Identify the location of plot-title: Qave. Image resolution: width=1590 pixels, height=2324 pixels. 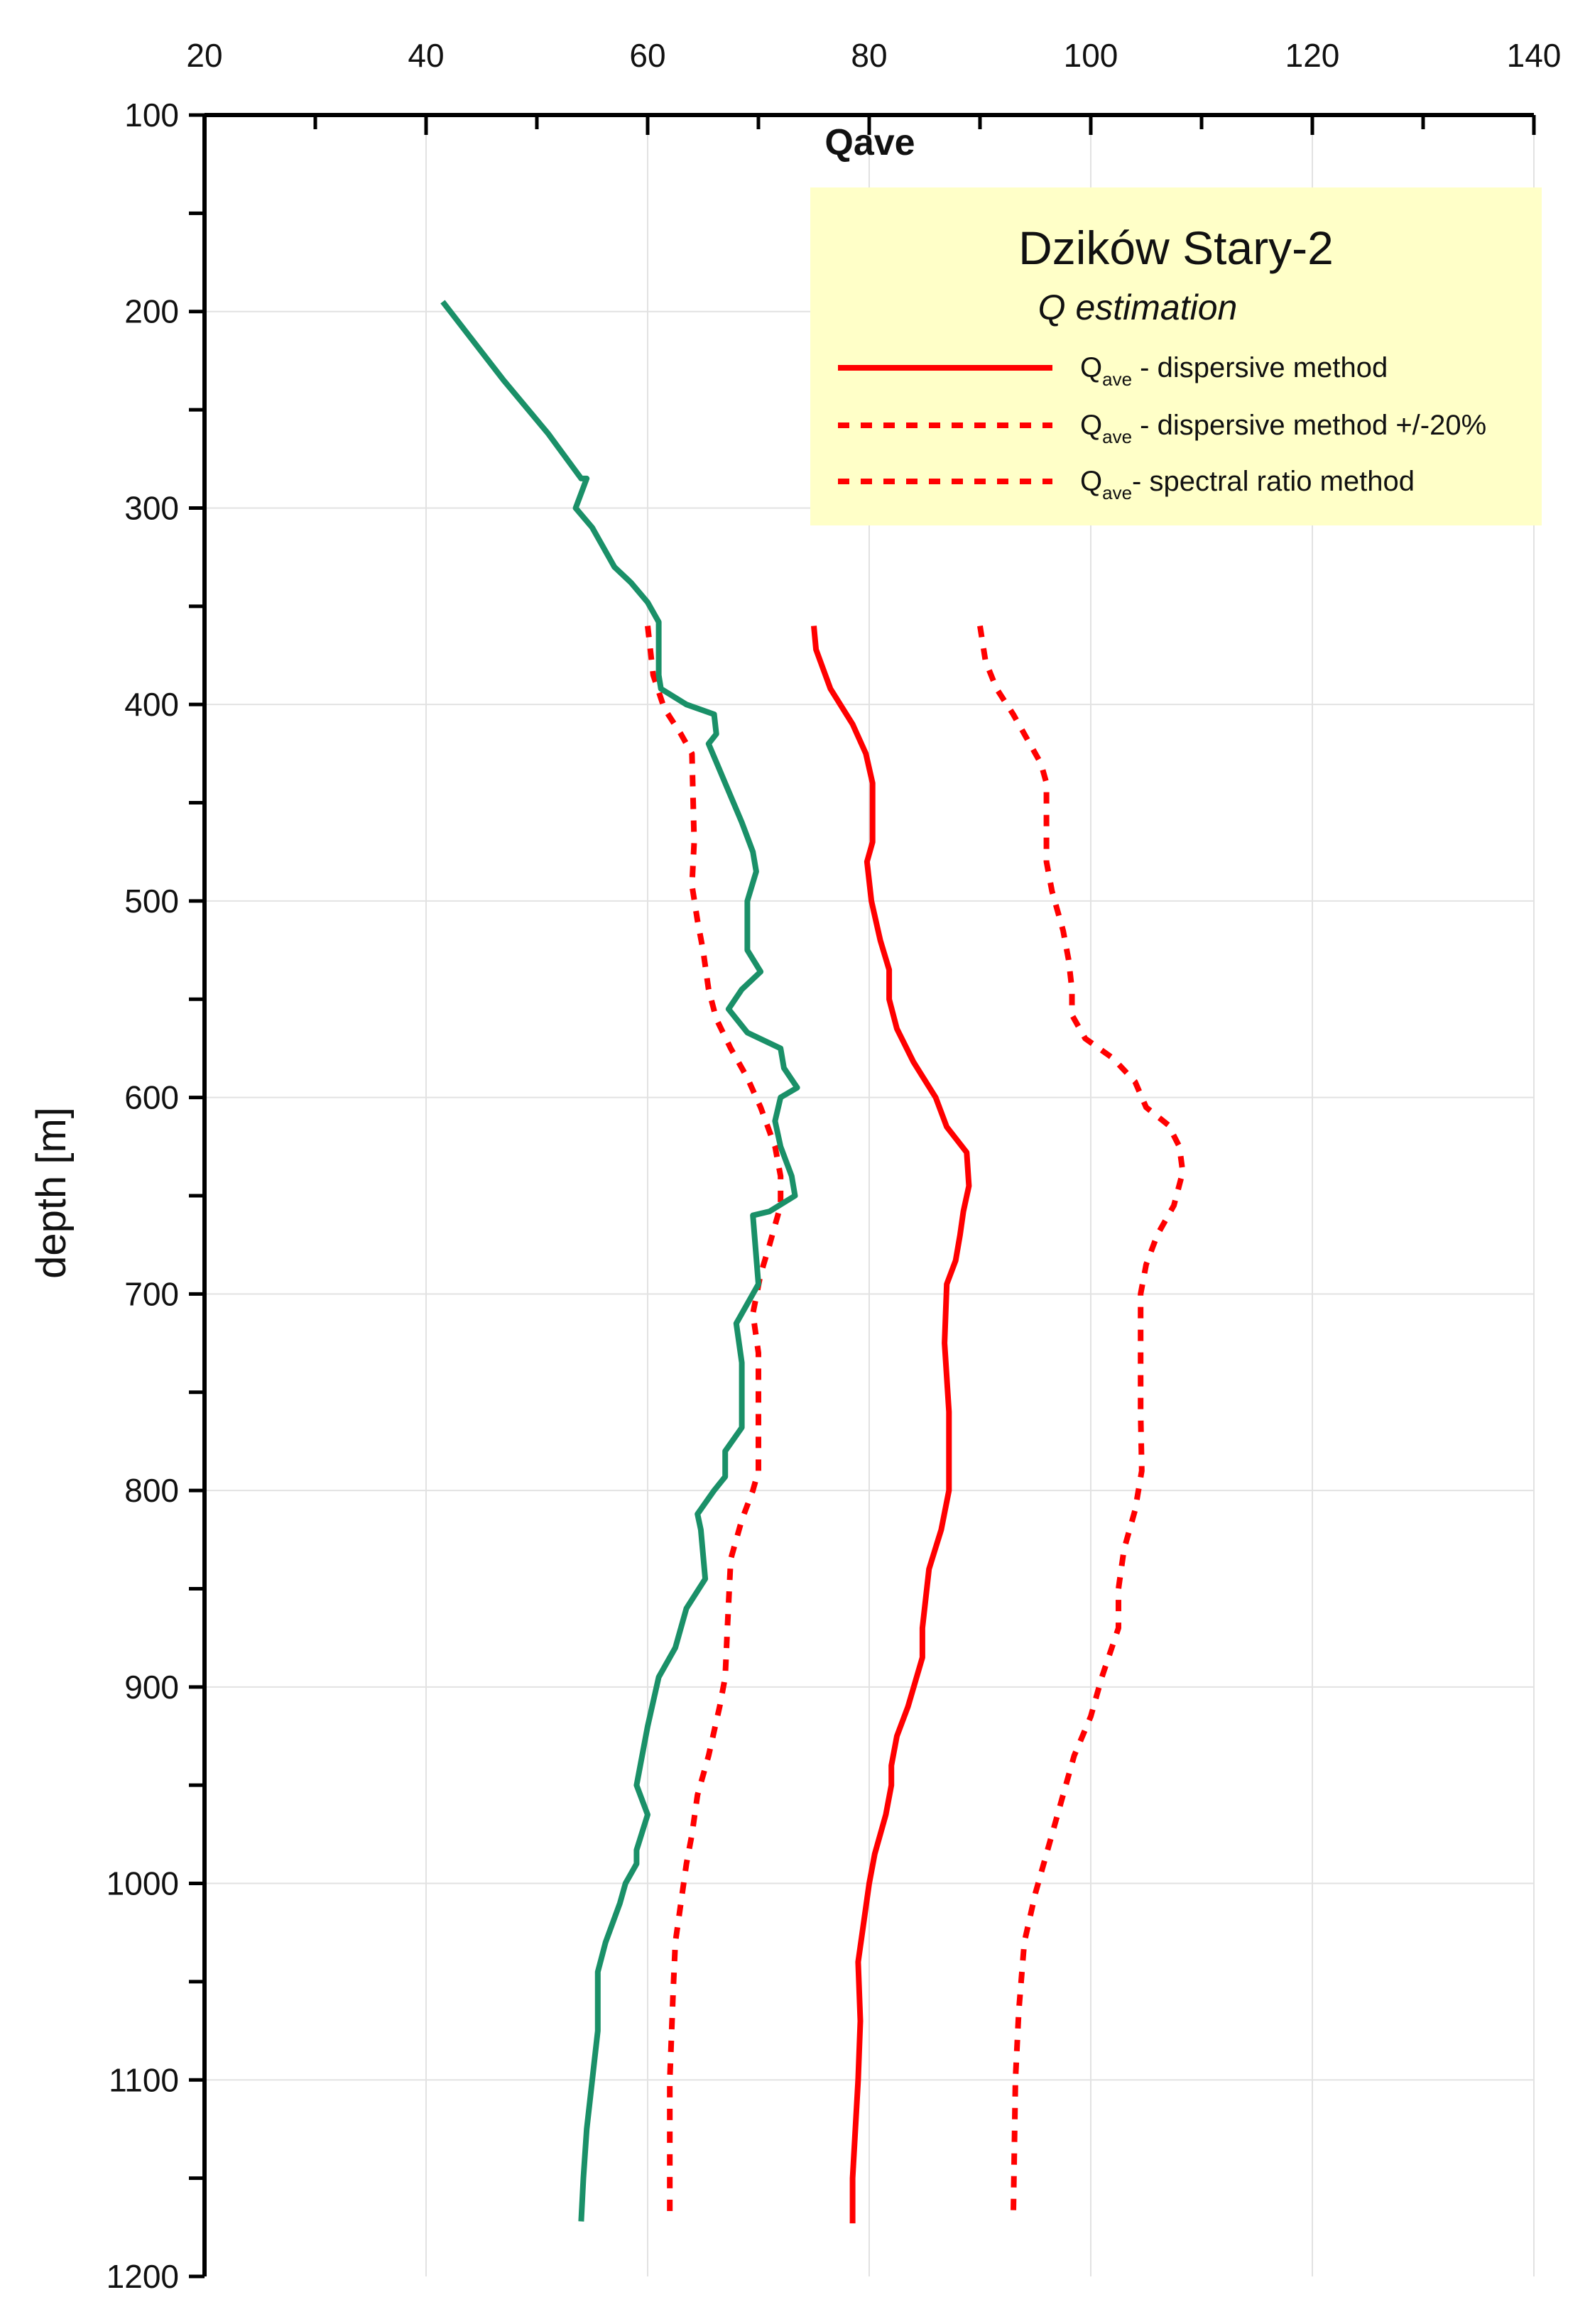
(869, 142).